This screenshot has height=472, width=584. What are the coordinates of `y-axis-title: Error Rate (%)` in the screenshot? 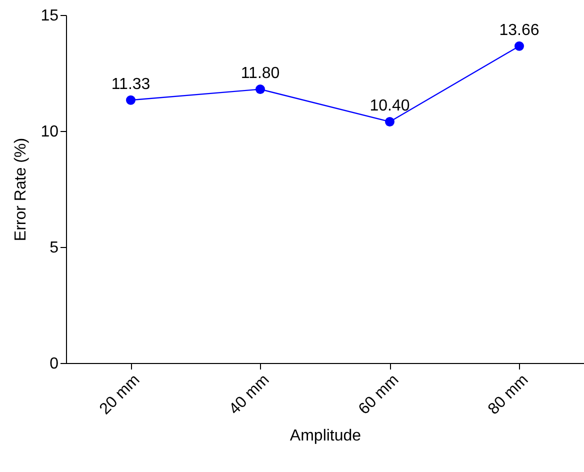 It's located at (21, 190).